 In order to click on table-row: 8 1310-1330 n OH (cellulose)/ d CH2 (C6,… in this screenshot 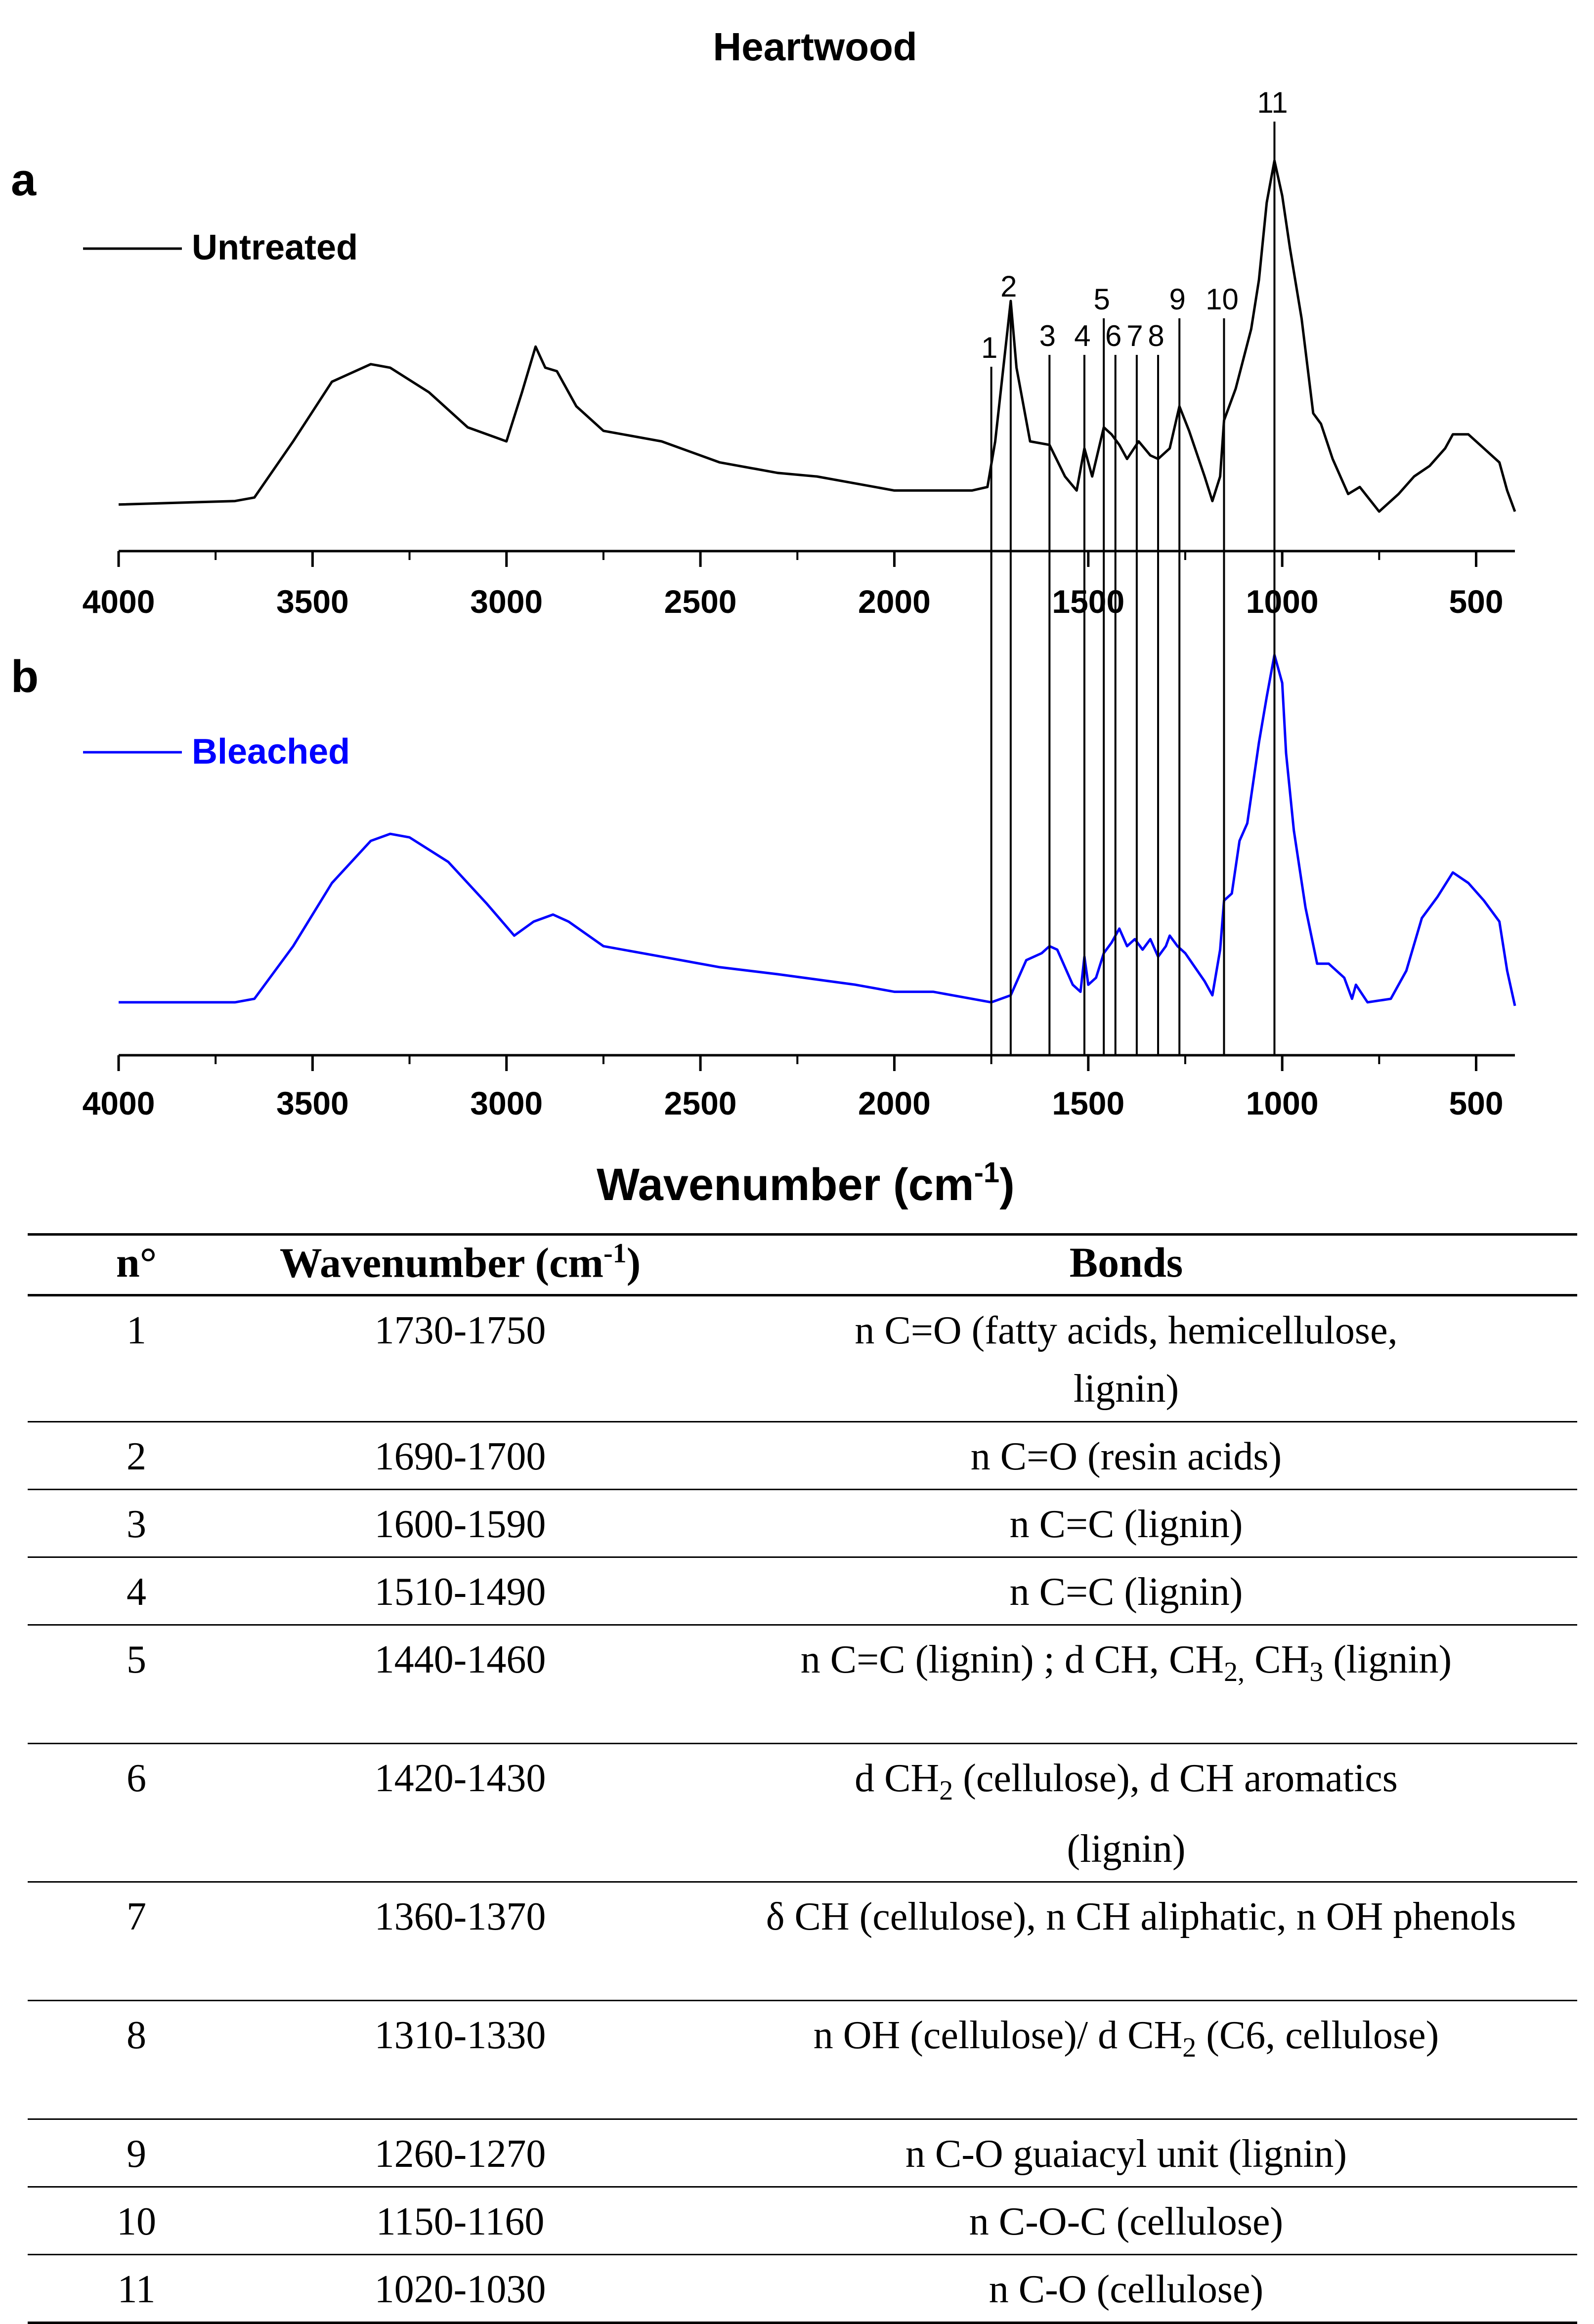, I will do `click(802, 2060)`.